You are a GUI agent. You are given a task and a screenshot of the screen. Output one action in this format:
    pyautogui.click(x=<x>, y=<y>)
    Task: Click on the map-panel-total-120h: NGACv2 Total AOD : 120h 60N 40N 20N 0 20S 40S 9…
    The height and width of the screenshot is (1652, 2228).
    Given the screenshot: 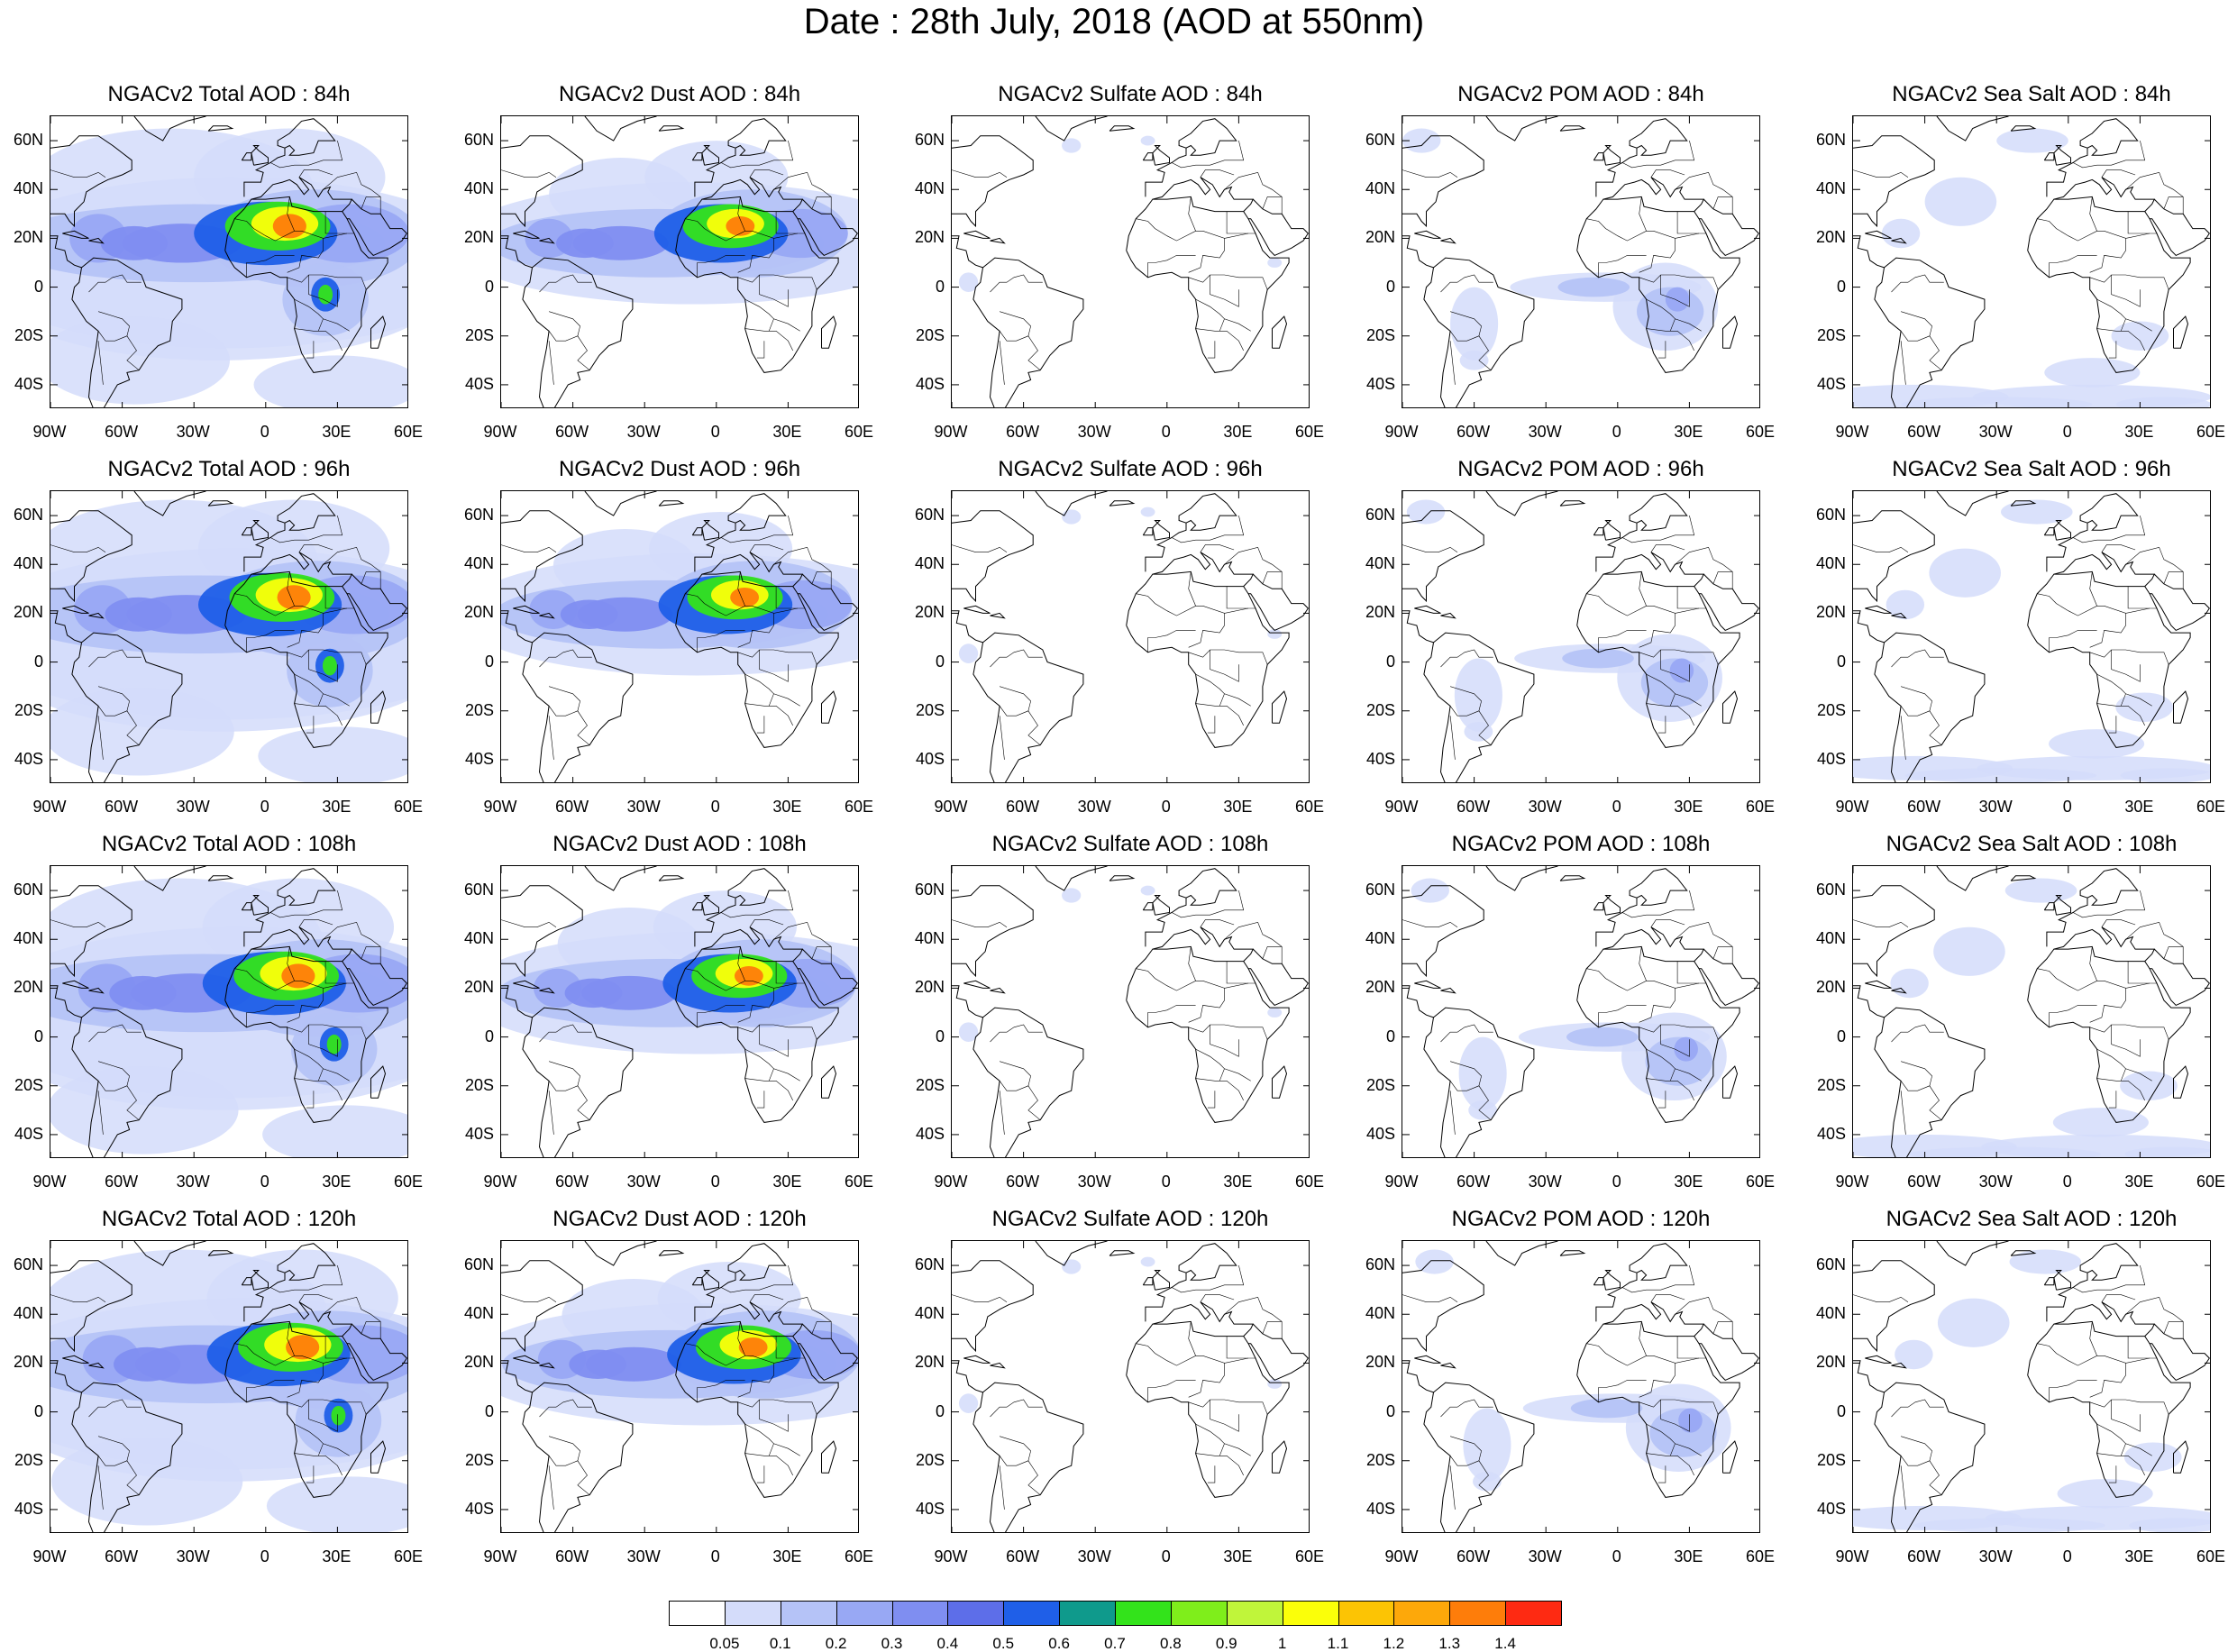 What is the action you would take?
    pyautogui.click(x=225, y=1345)
    